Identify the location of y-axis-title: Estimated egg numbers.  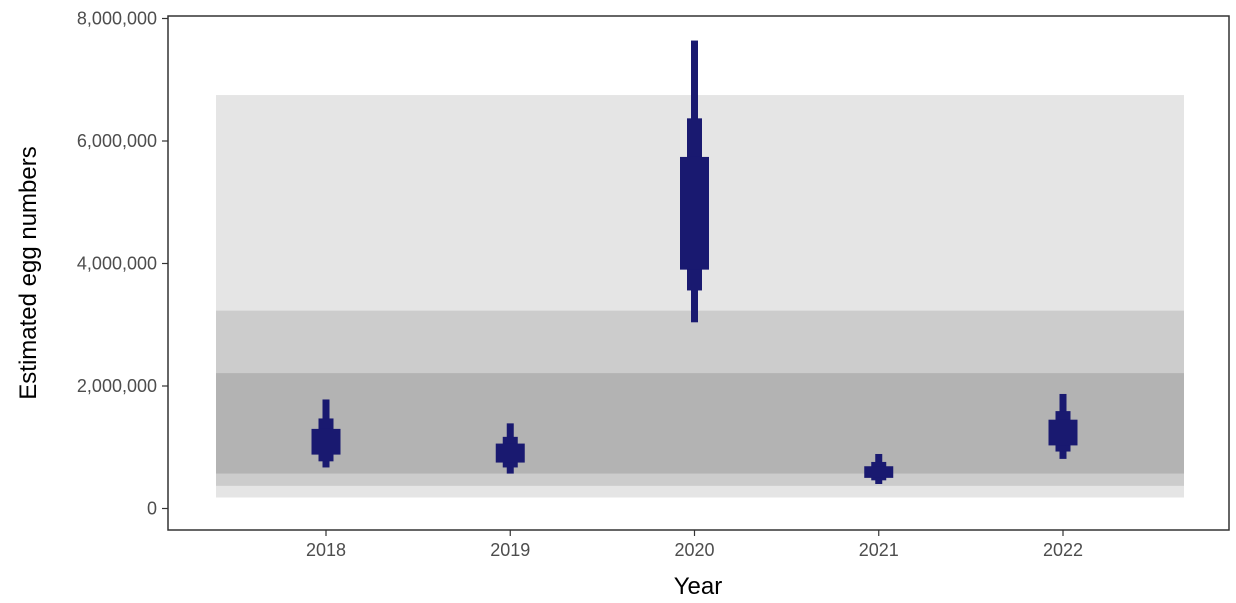
(28, 272).